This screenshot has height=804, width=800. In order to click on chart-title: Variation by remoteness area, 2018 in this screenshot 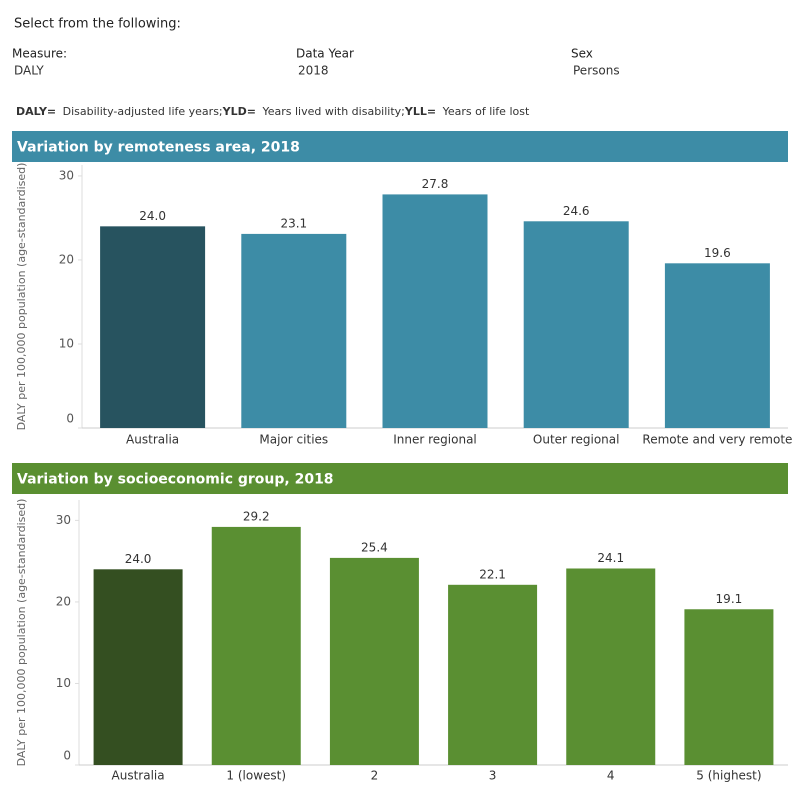, I will do `click(158, 148)`.